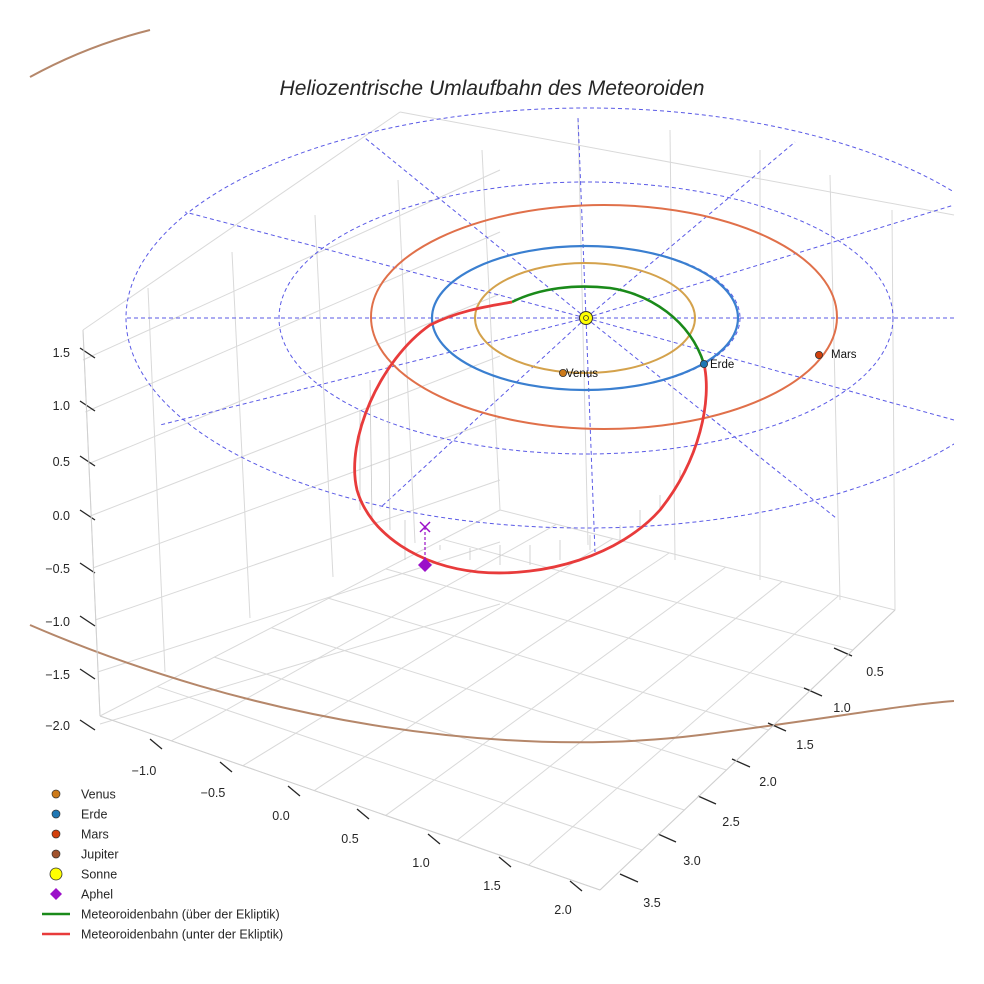 Image resolution: width=984 pixels, height=984 pixels. Describe the element at coordinates (80, 835) in the screenshot. I see `legend-item: Mars` at that location.